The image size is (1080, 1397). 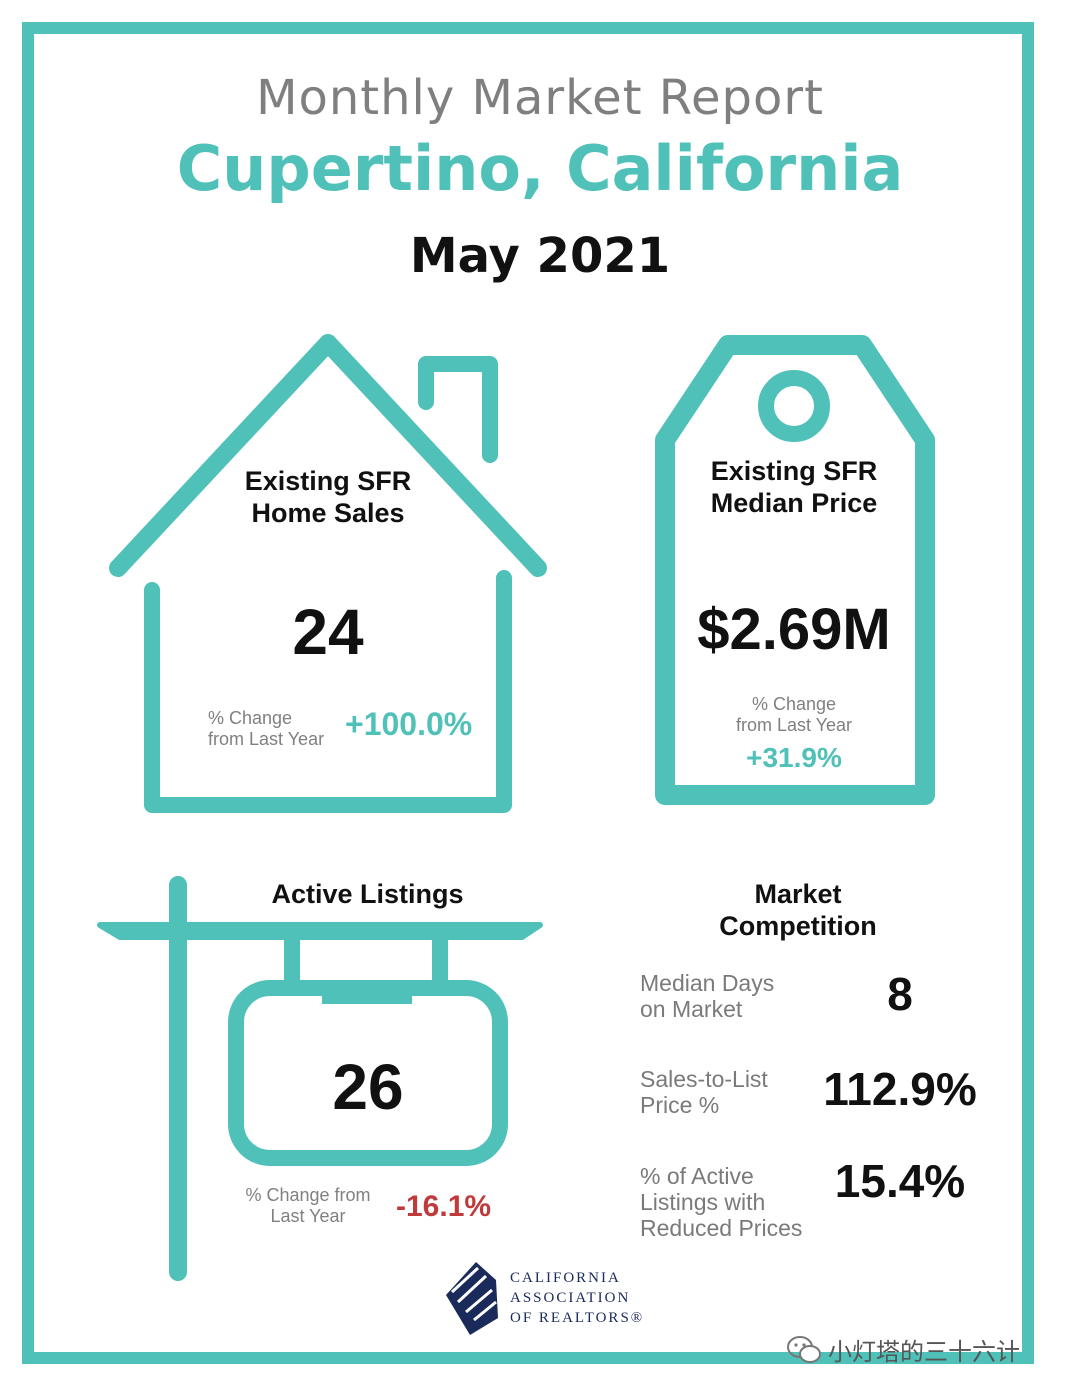 What do you see at coordinates (707, 983) in the screenshot?
I see `median-days-label-line1: Median Days` at bounding box center [707, 983].